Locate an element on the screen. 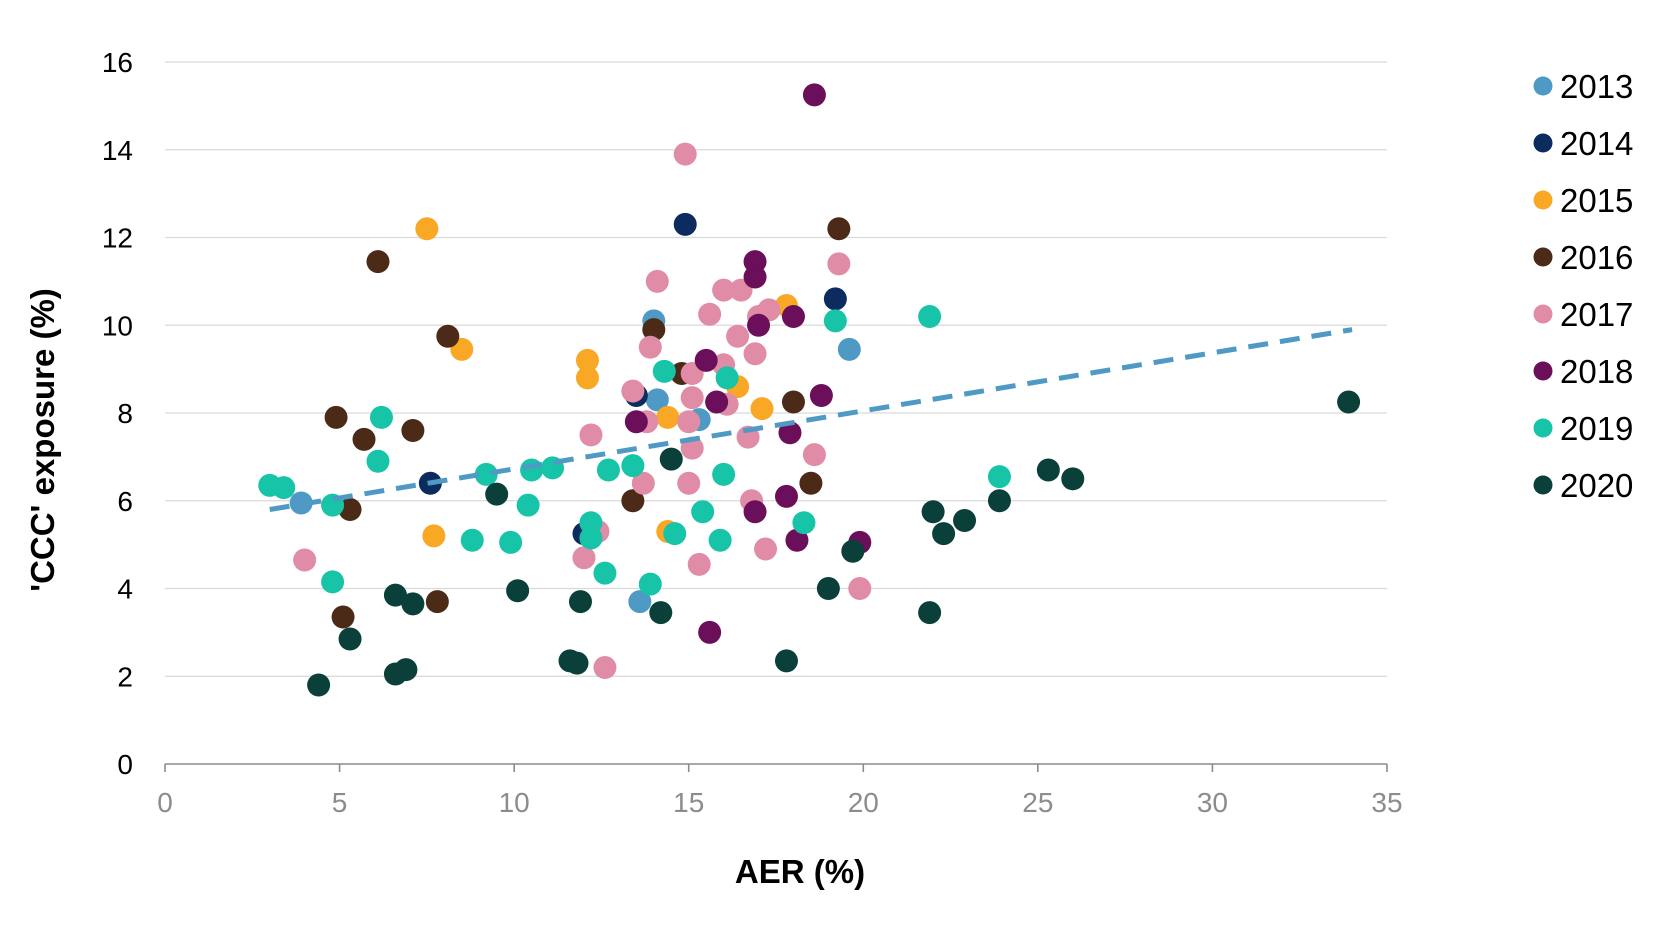 The width and height of the screenshot is (1659, 930). y-tick-label: 0 is located at coordinates (125, 764).